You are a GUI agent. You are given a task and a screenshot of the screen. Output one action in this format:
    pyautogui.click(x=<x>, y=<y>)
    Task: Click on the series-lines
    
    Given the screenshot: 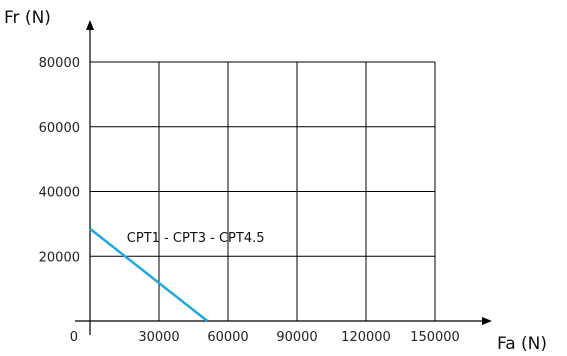 What is the action you would take?
    pyautogui.click(x=149, y=274)
    